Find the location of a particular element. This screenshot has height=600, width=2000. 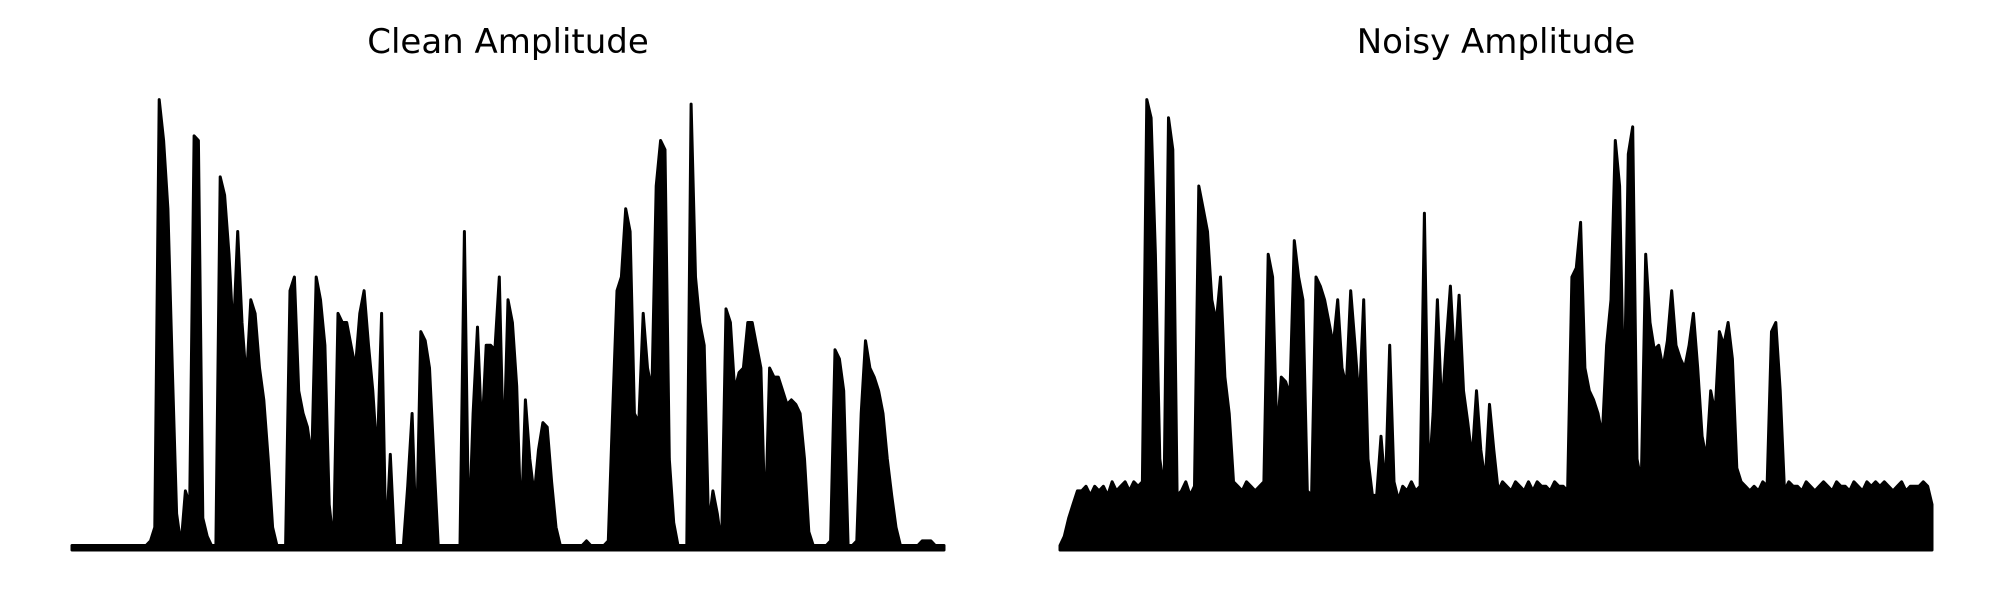

noisy-amplitude-title: Noisy Amplitude is located at coordinates (1496, 42).